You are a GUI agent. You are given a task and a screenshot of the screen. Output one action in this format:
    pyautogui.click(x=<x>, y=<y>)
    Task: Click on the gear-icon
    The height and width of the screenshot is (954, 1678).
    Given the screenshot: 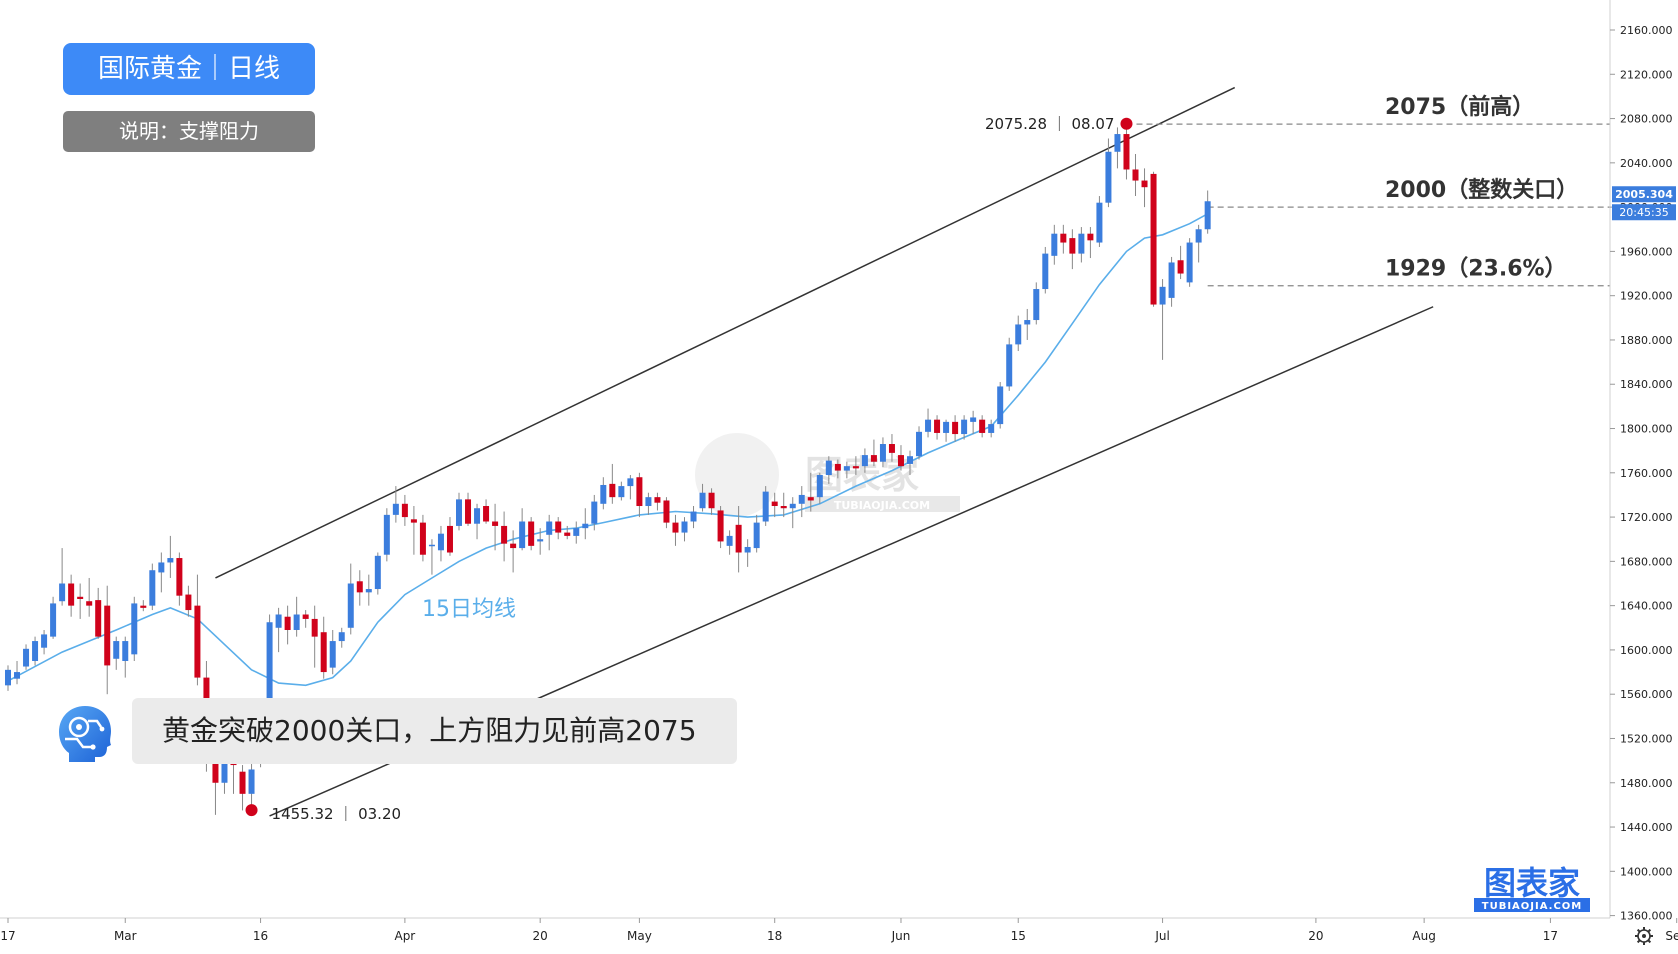 What is the action you would take?
    pyautogui.click(x=1644, y=936)
    